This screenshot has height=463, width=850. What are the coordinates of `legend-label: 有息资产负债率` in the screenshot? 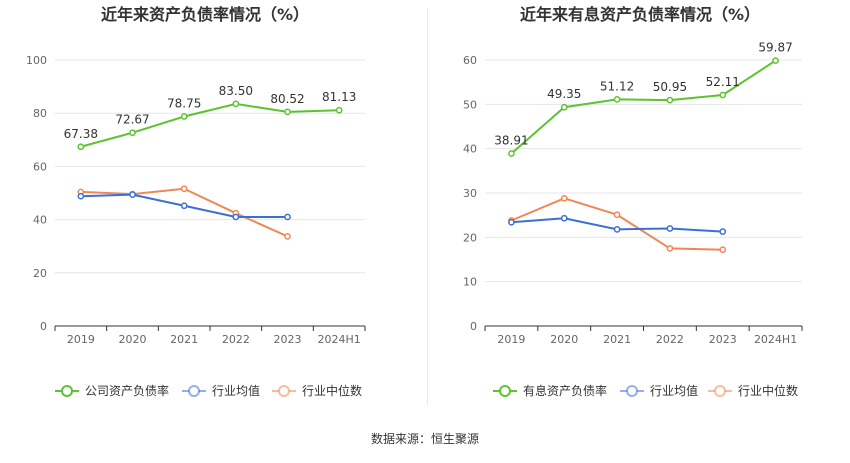 It's located at (565, 390).